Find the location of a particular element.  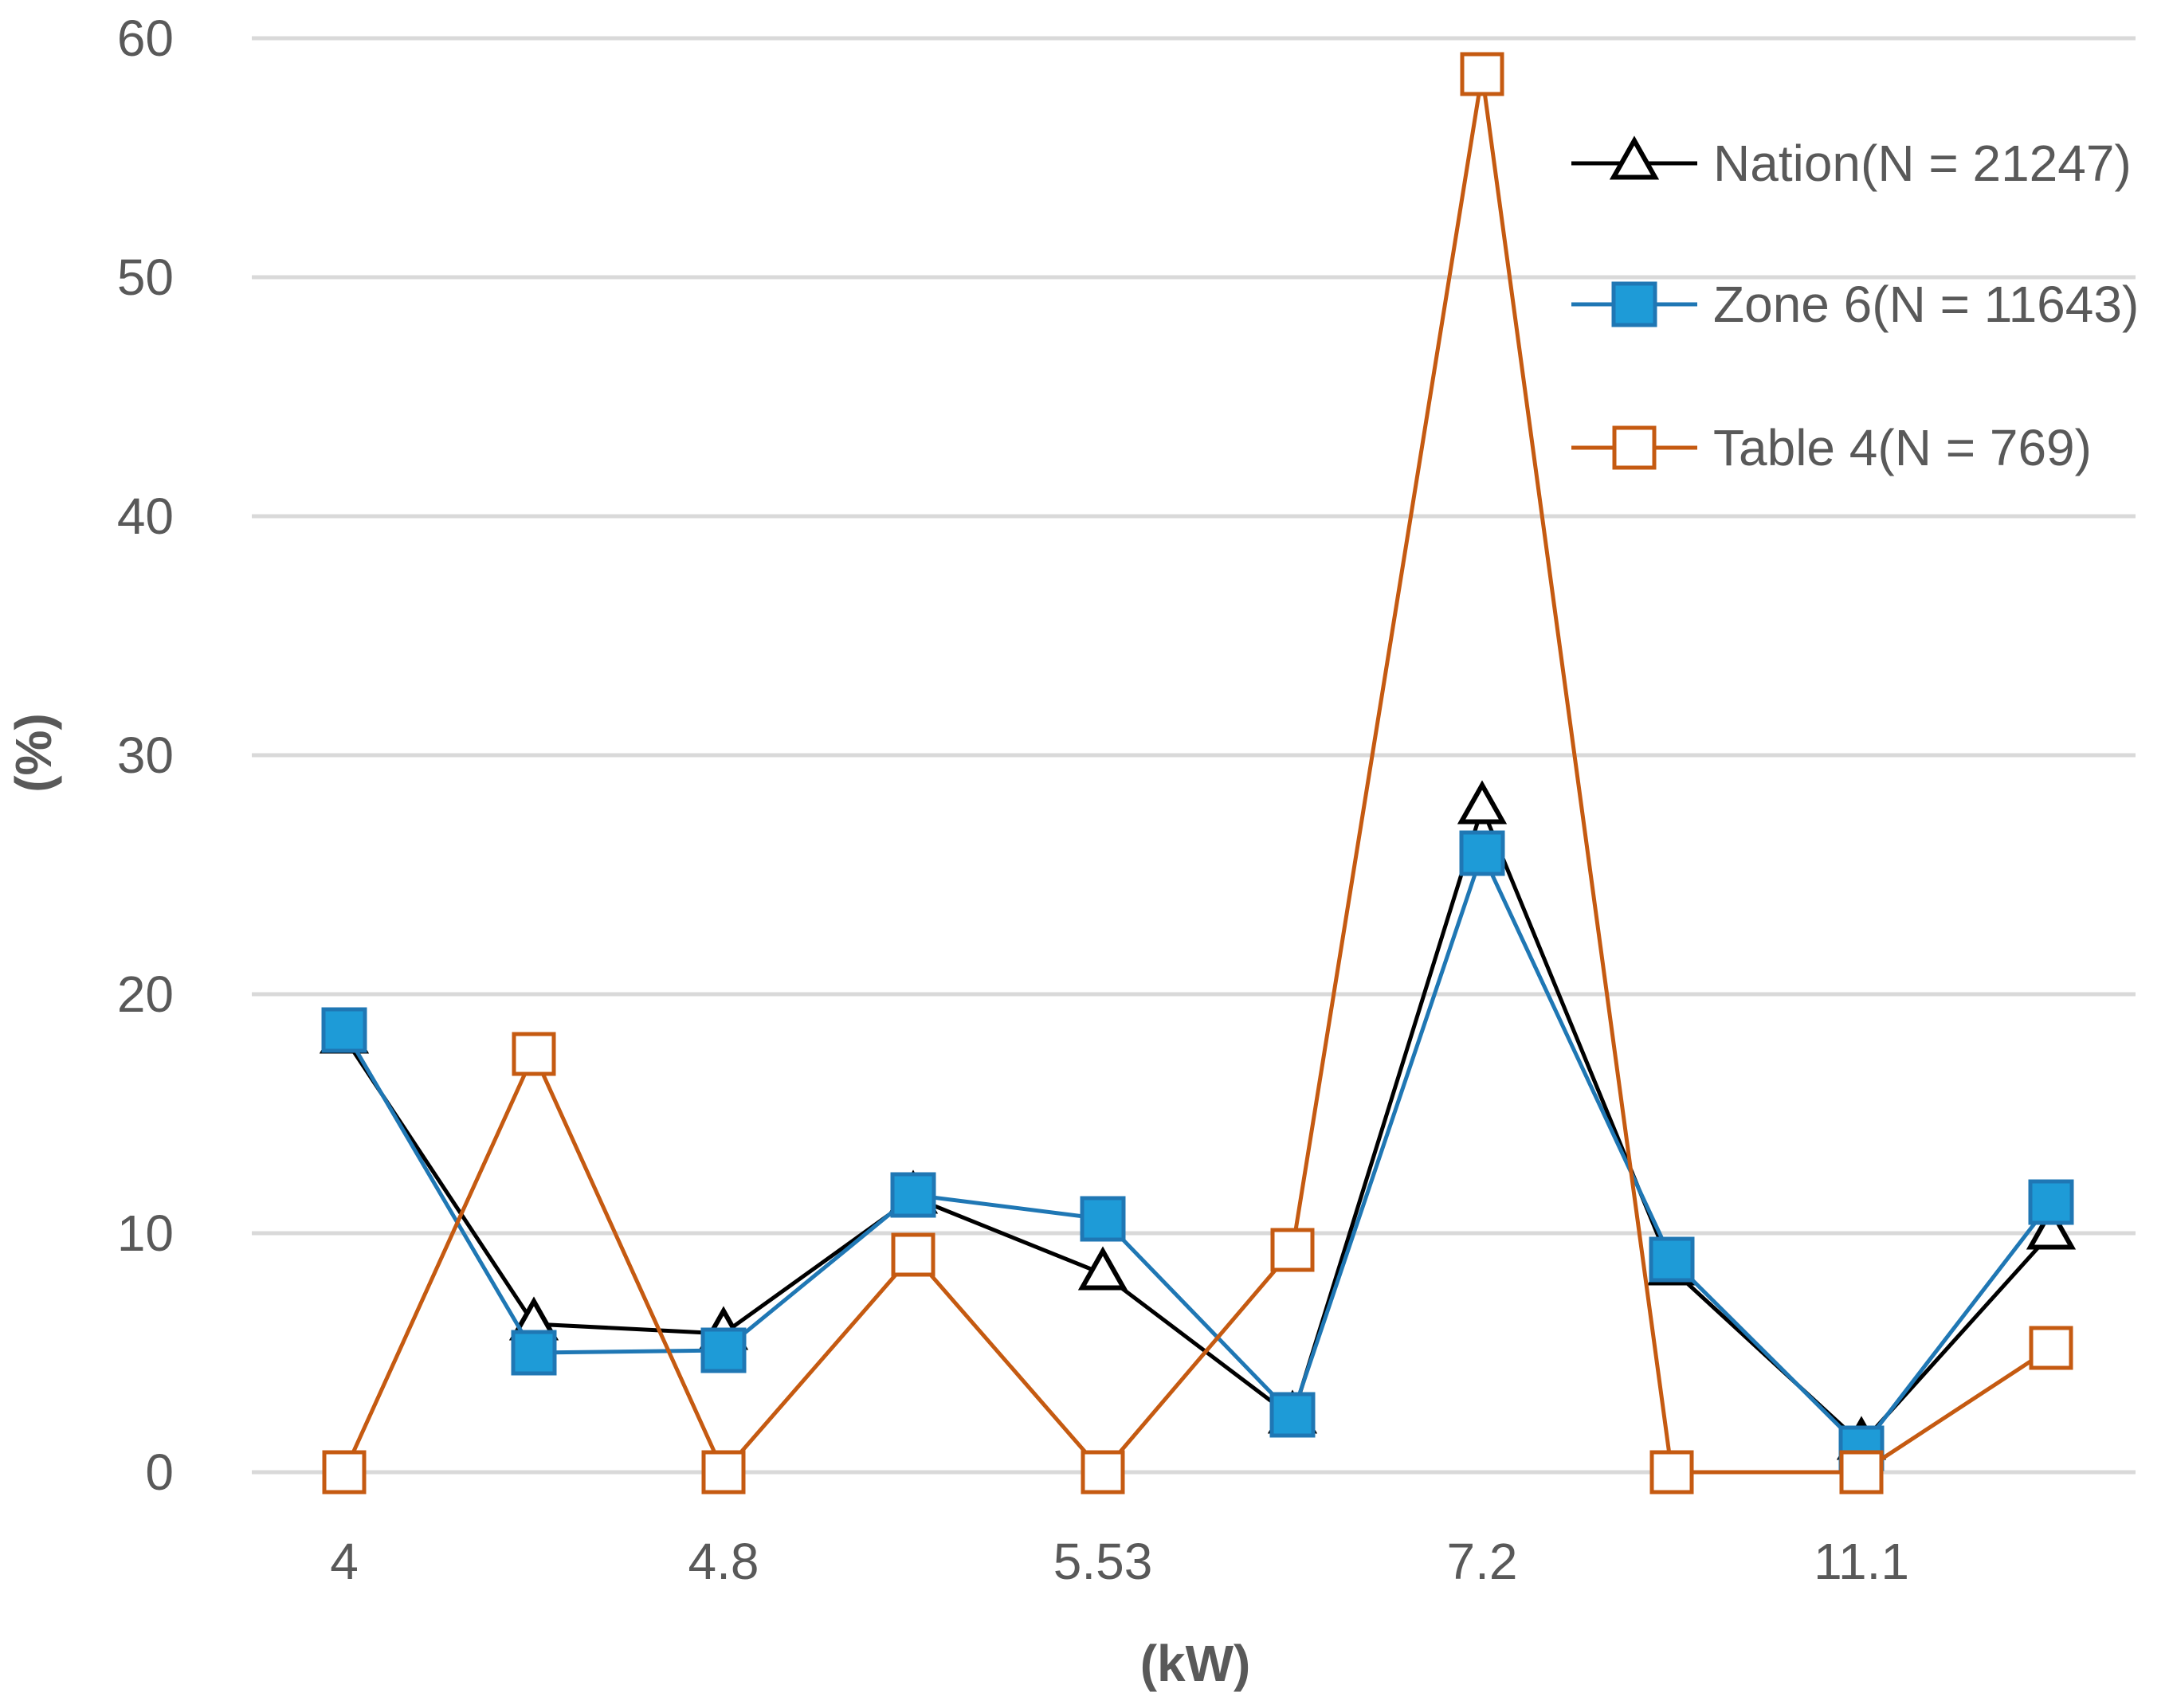

x-tick-label: 7.2 is located at coordinates (1482, 1562).